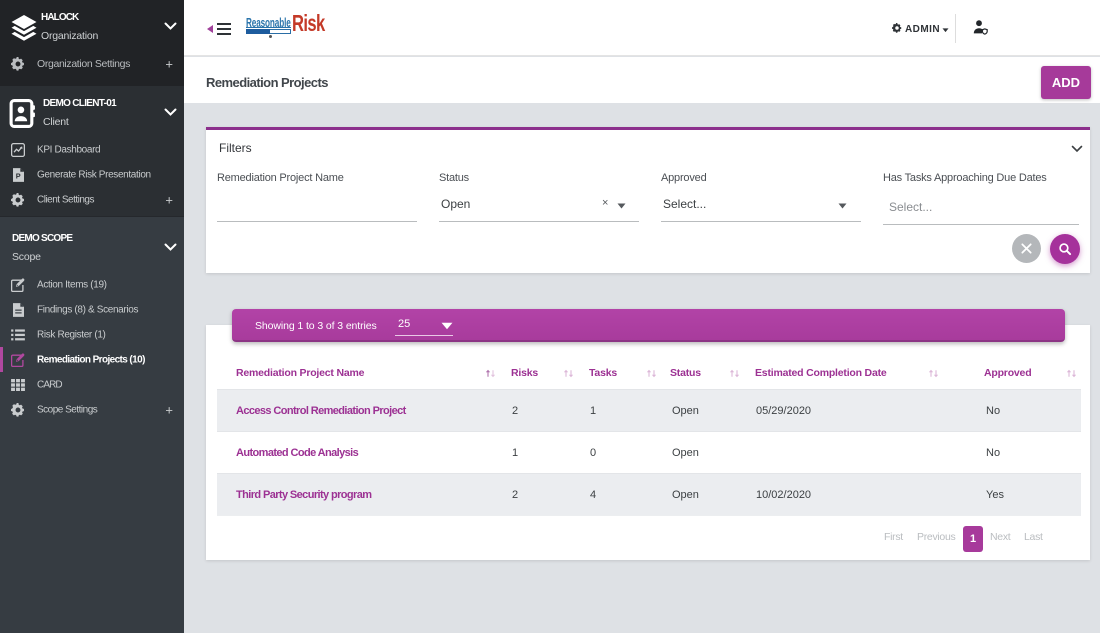 This screenshot has height=633, width=1100. I want to click on svg-text: P, so click(18, 175).